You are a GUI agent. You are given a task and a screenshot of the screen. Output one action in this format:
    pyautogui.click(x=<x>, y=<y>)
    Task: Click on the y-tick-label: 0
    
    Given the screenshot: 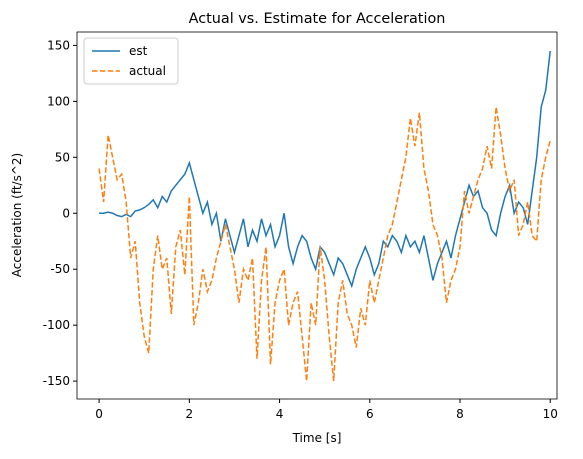 What is the action you would take?
    pyautogui.click(x=66, y=213)
    